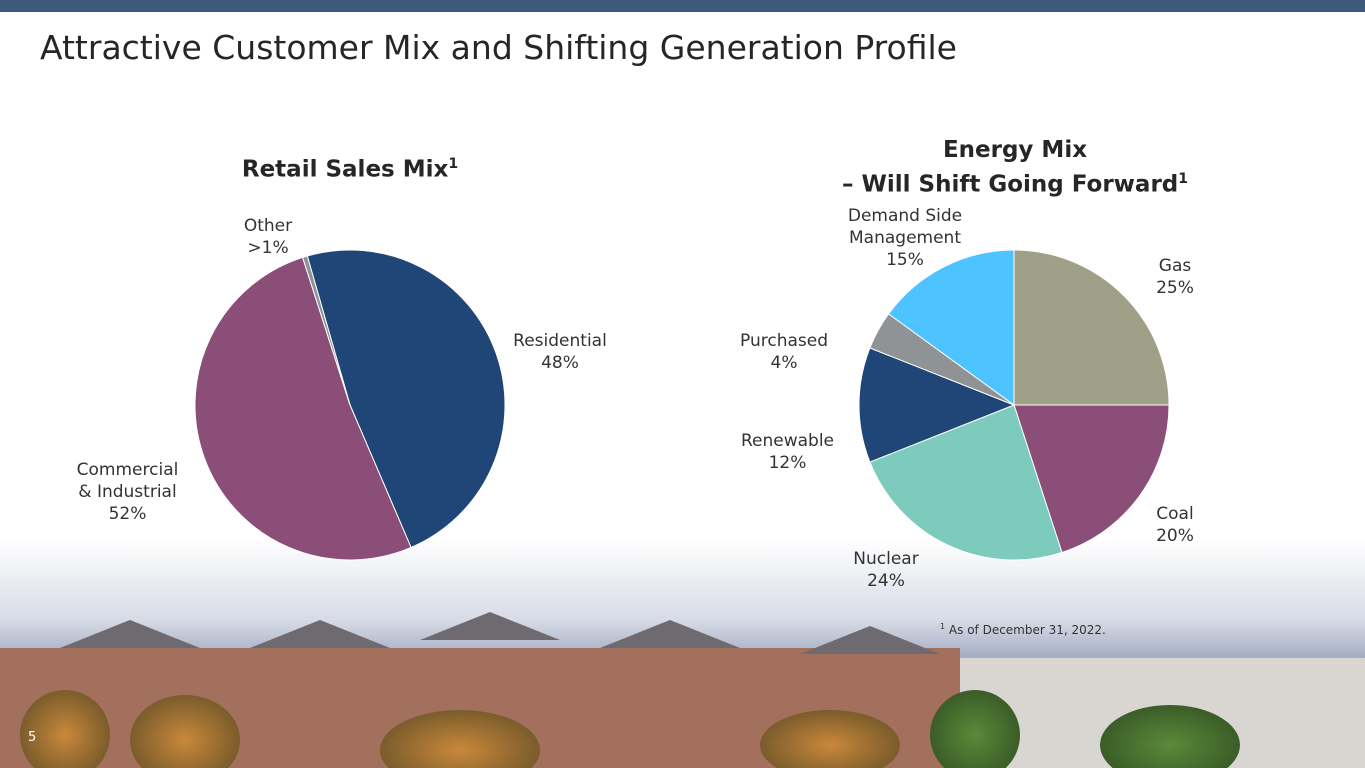 The image size is (1365, 768). What do you see at coordinates (303, 408) in the screenshot?
I see `pie-slice-commercial-industrial` at bounding box center [303, 408].